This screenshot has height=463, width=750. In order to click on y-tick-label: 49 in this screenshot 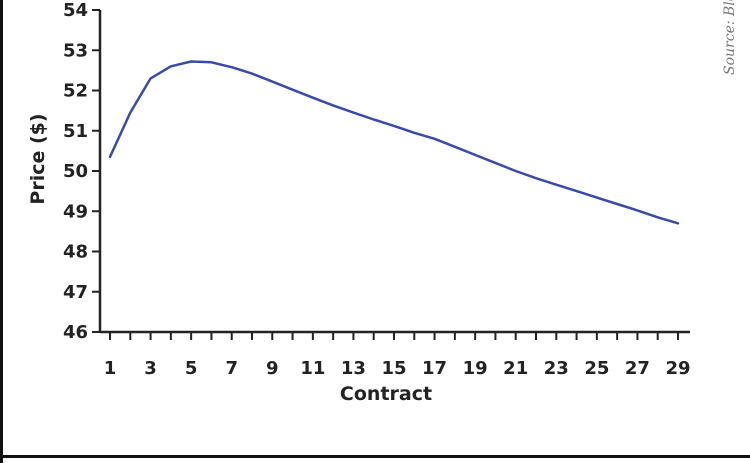, I will do `click(75, 211)`.